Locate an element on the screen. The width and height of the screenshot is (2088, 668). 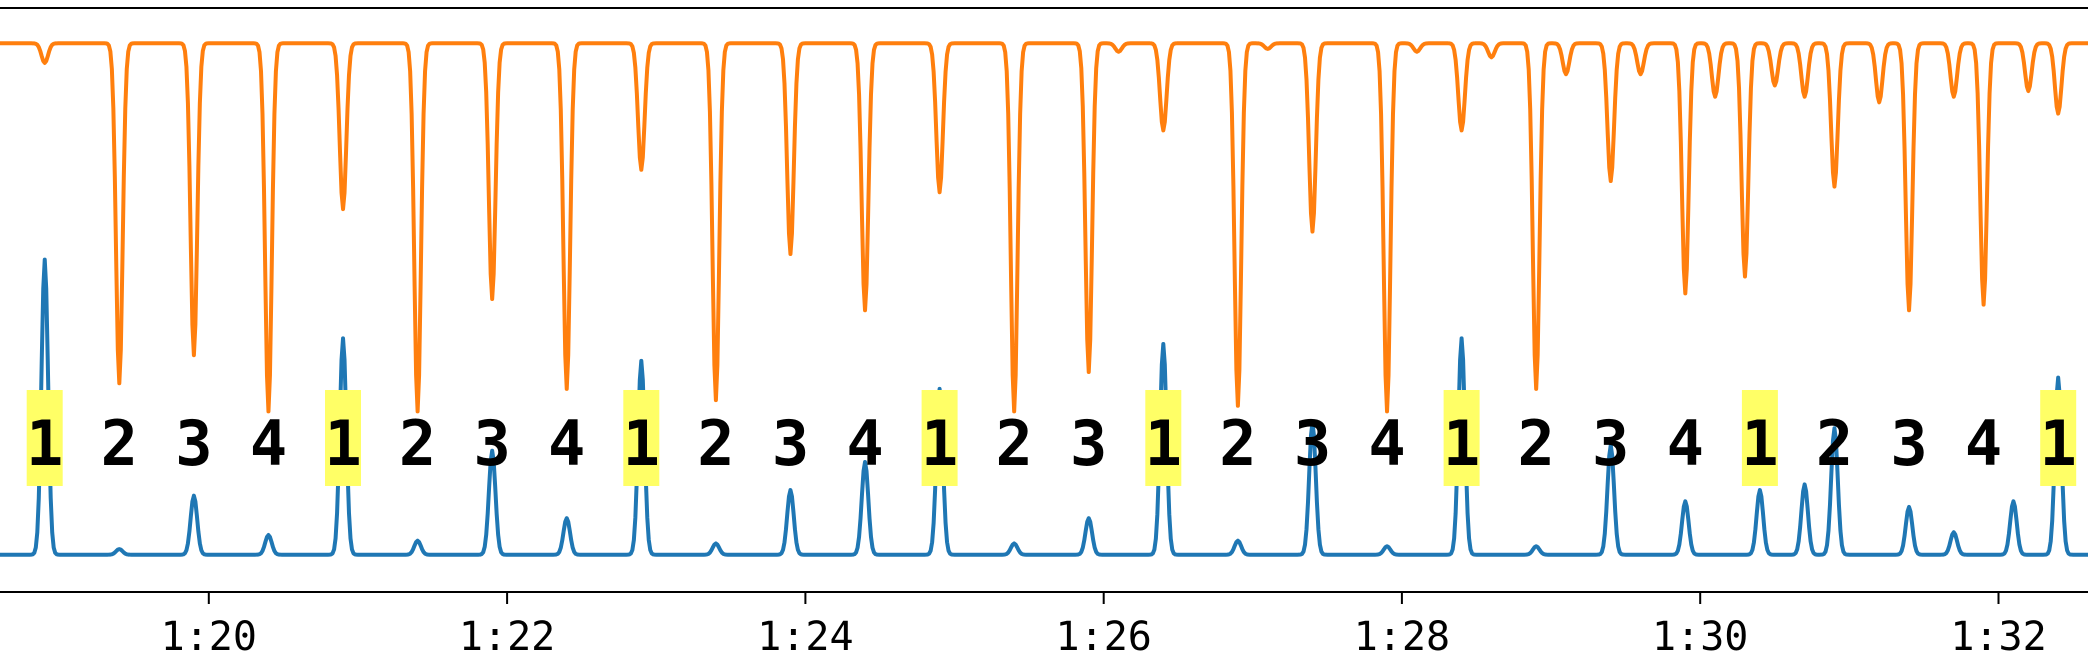
x-tick-label: 1:32 is located at coordinates (1998, 637).